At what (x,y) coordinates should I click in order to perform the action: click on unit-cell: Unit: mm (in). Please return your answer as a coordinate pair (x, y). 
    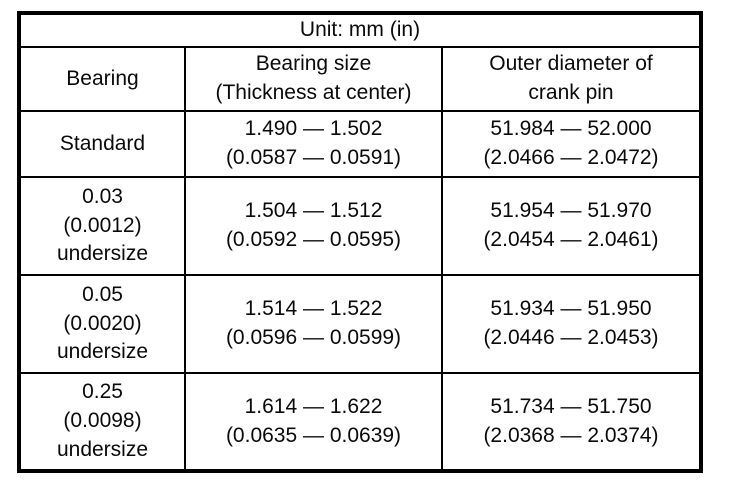
    Looking at the image, I should click on (360, 30).